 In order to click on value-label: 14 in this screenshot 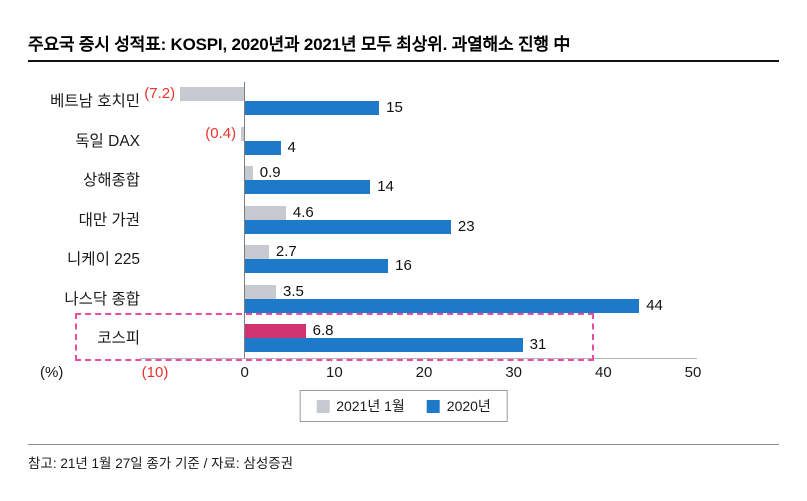, I will do `click(385, 186)`.